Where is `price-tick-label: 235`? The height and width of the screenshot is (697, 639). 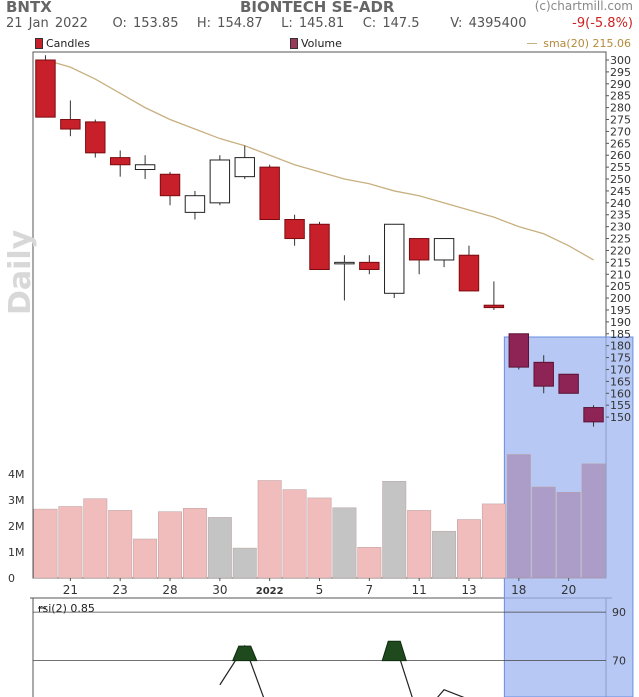 price-tick-label: 235 is located at coordinates (620, 215).